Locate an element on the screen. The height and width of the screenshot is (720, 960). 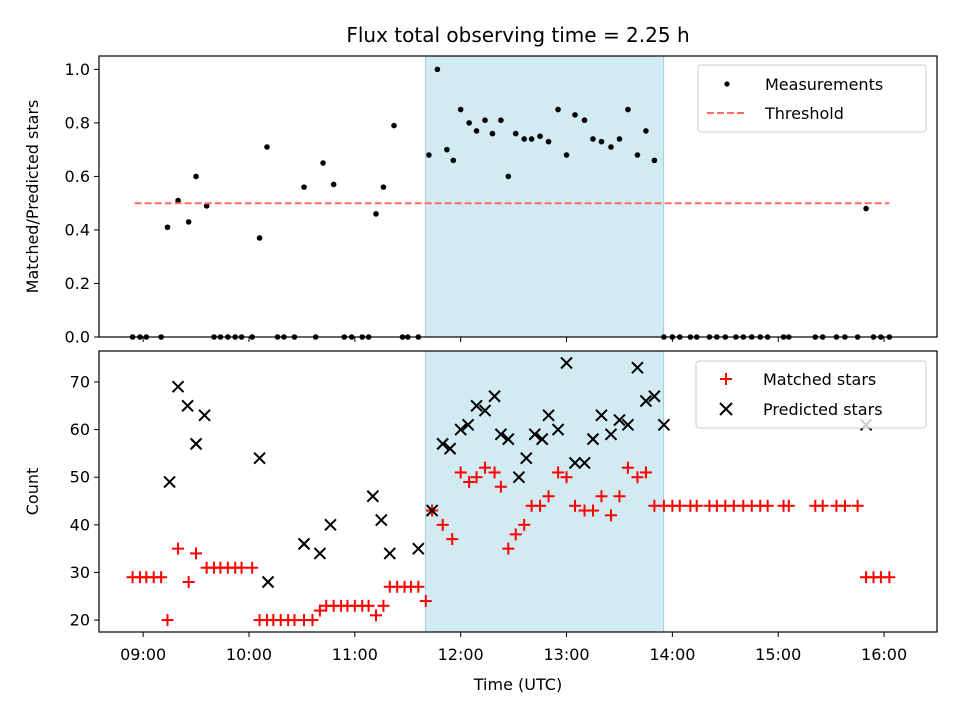
y-tick-label: 20 is located at coordinates (80, 620).